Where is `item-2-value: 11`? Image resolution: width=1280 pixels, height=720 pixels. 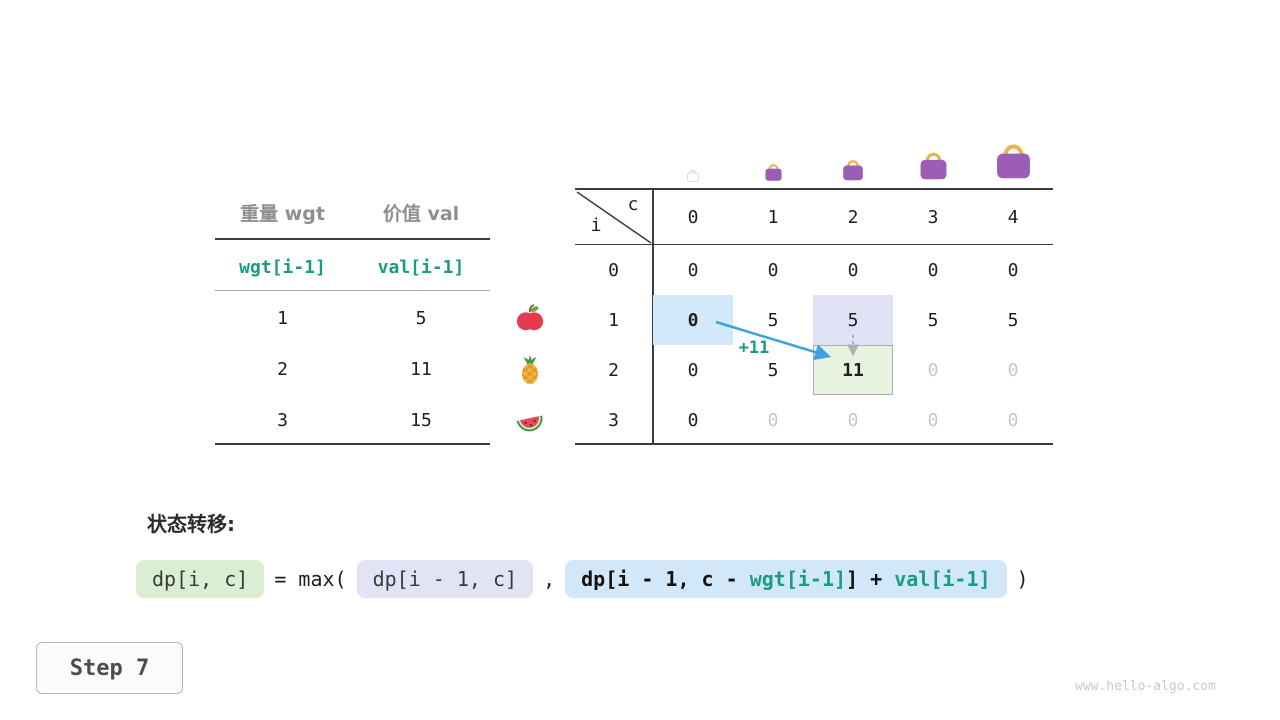 item-2-value: 11 is located at coordinates (421, 369).